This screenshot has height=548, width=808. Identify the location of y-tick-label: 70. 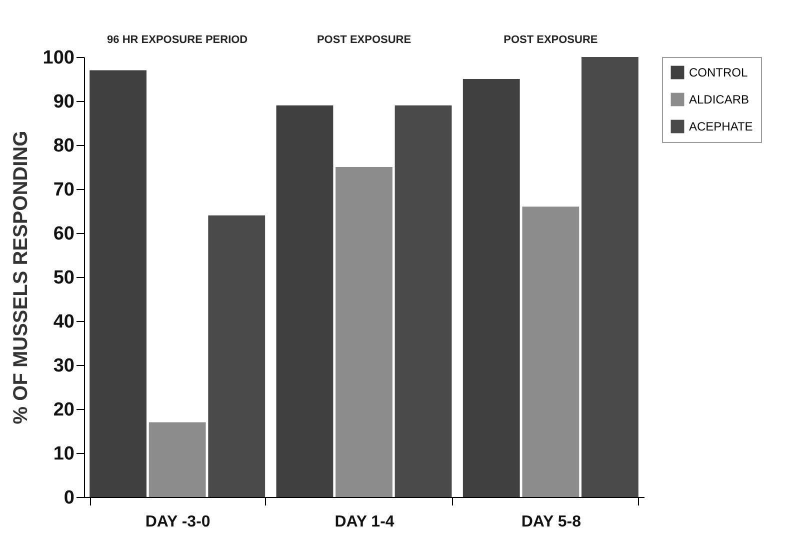
(63, 190).